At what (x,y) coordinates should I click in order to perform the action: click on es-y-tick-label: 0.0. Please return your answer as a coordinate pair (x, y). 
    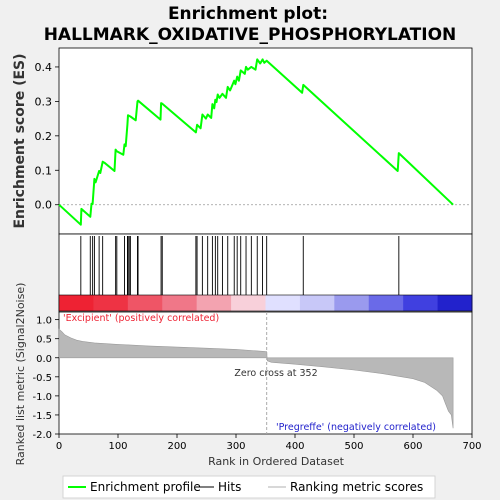
    Looking at the image, I should click on (44, 205).